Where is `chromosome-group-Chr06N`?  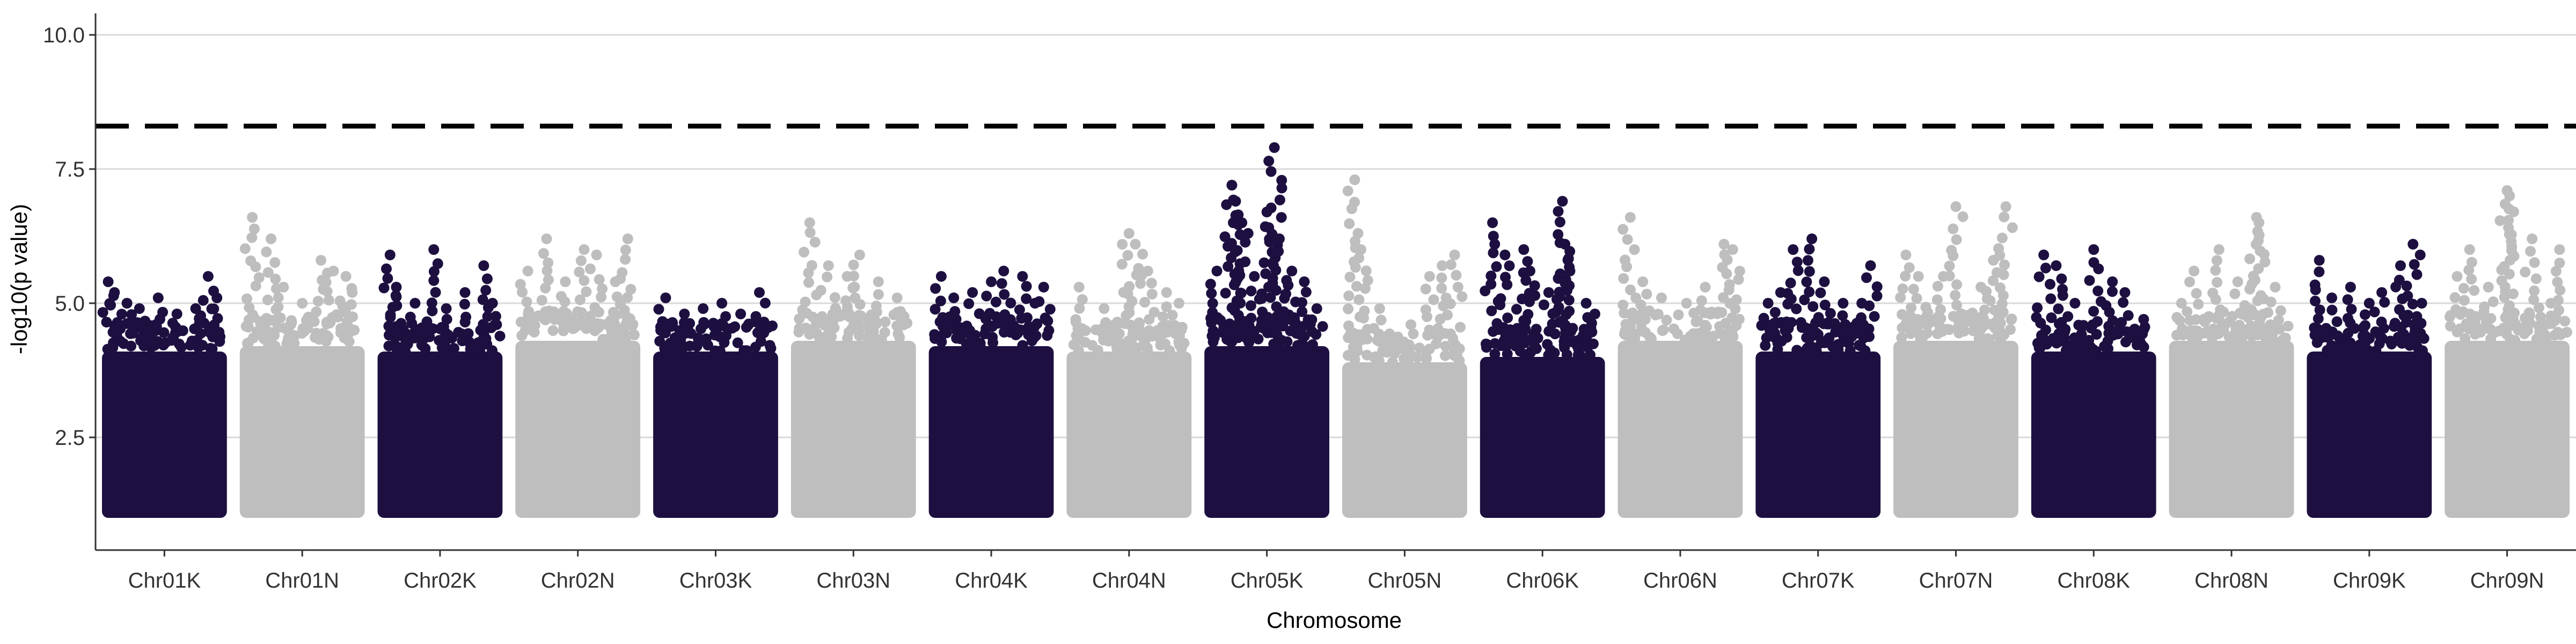
chromosome-group-Chr06N is located at coordinates (1681, 365).